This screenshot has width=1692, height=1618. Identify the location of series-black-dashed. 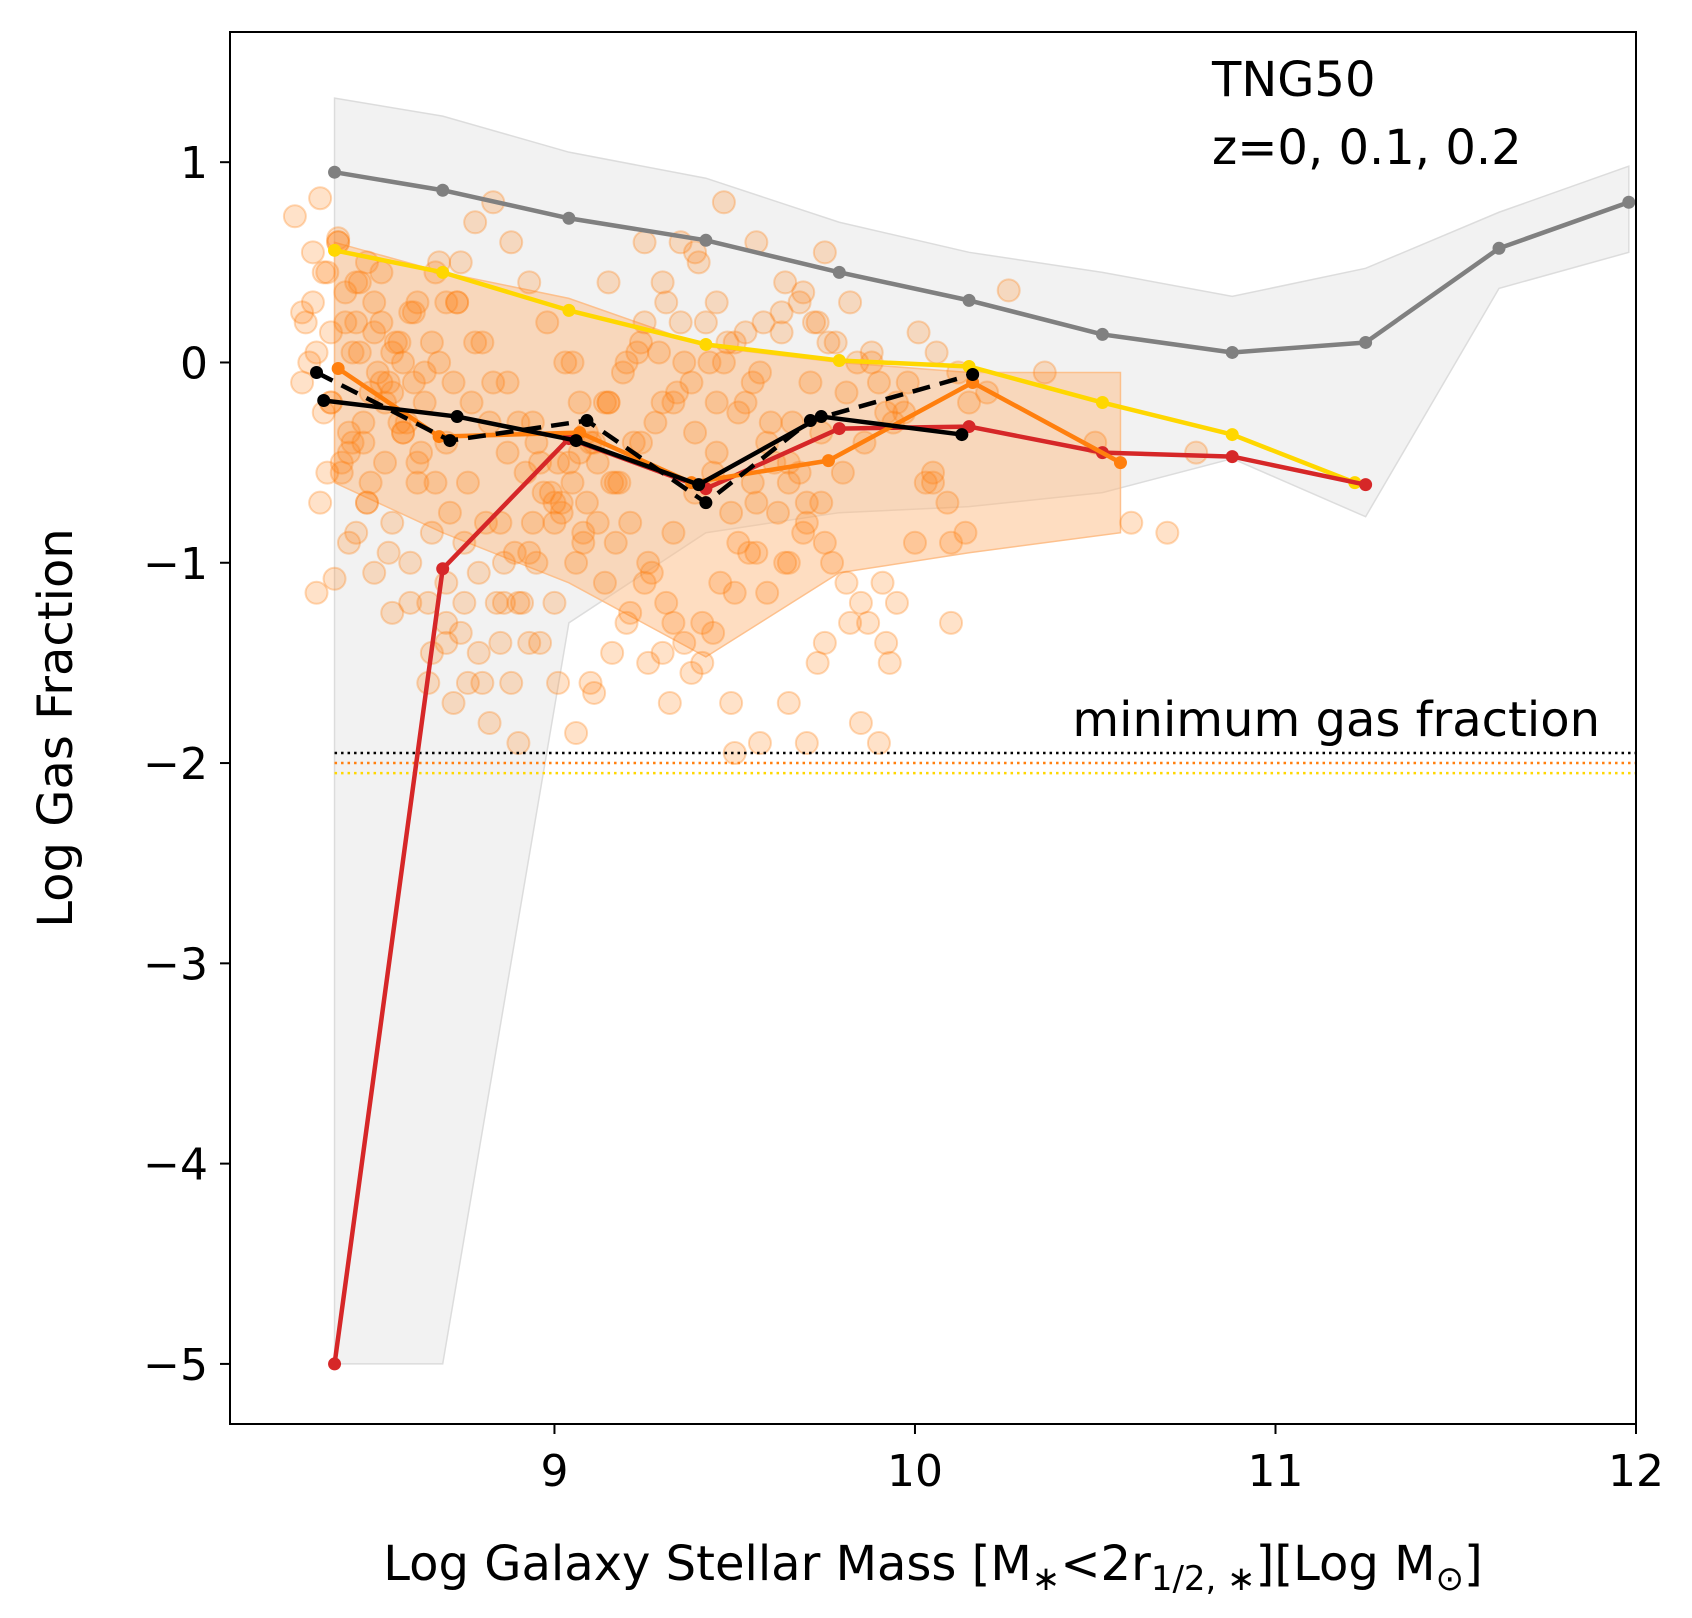
(645, 437).